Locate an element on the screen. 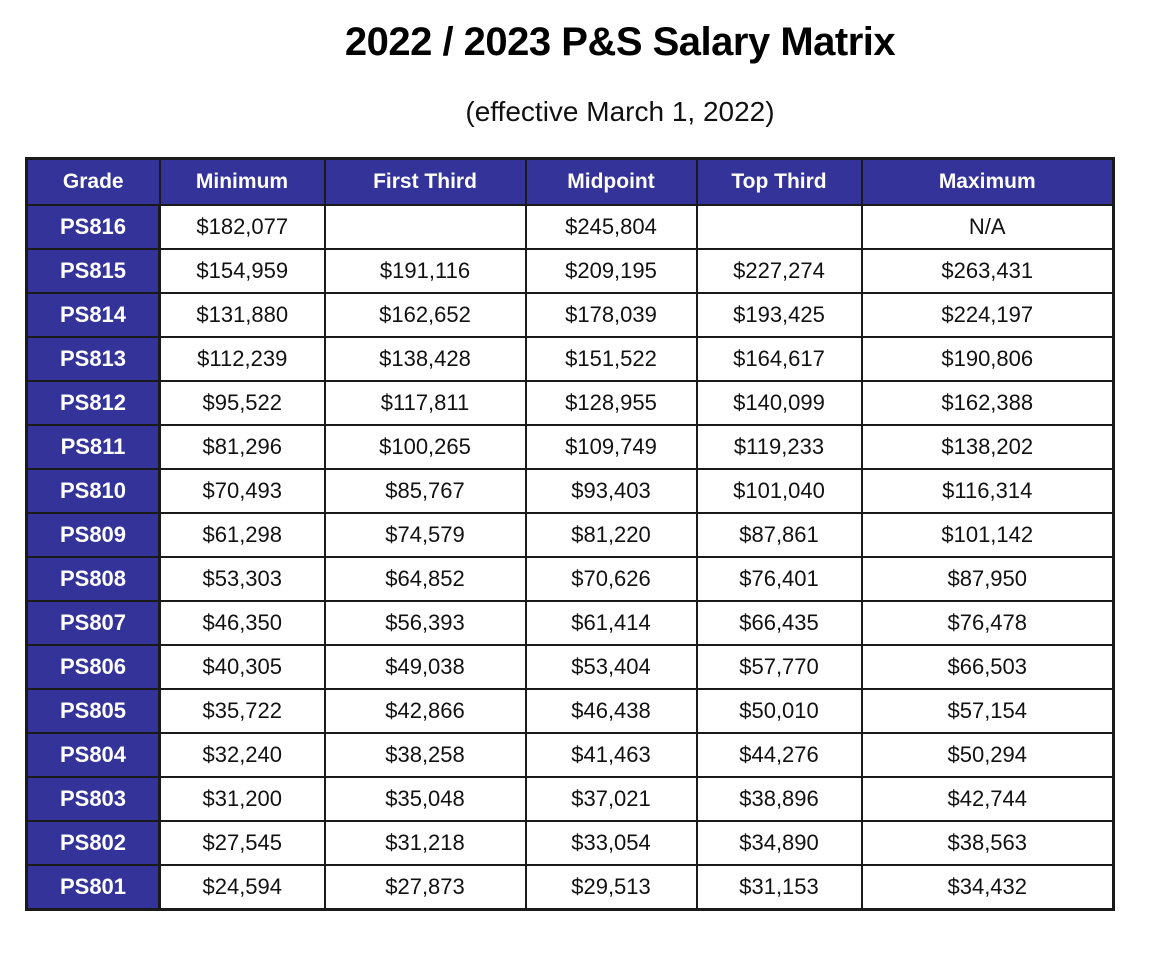 The image size is (1170, 977). midpoint-cell: $41,463 is located at coordinates (611, 755).